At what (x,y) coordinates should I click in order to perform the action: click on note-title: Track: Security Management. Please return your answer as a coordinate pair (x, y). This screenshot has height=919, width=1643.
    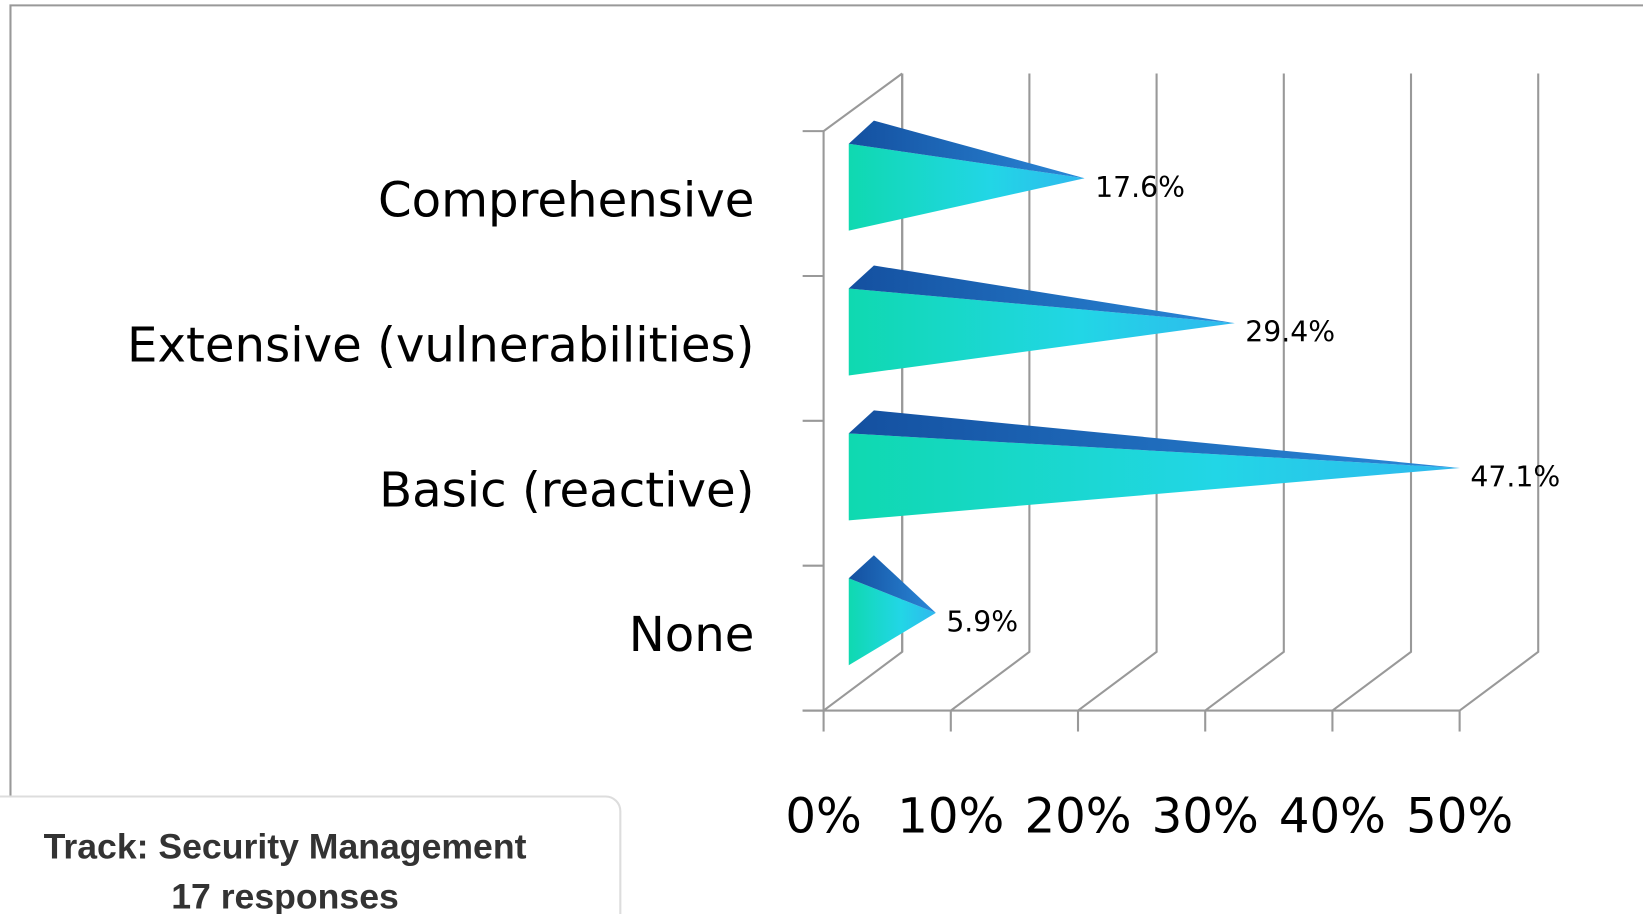
    Looking at the image, I should click on (285, 846).